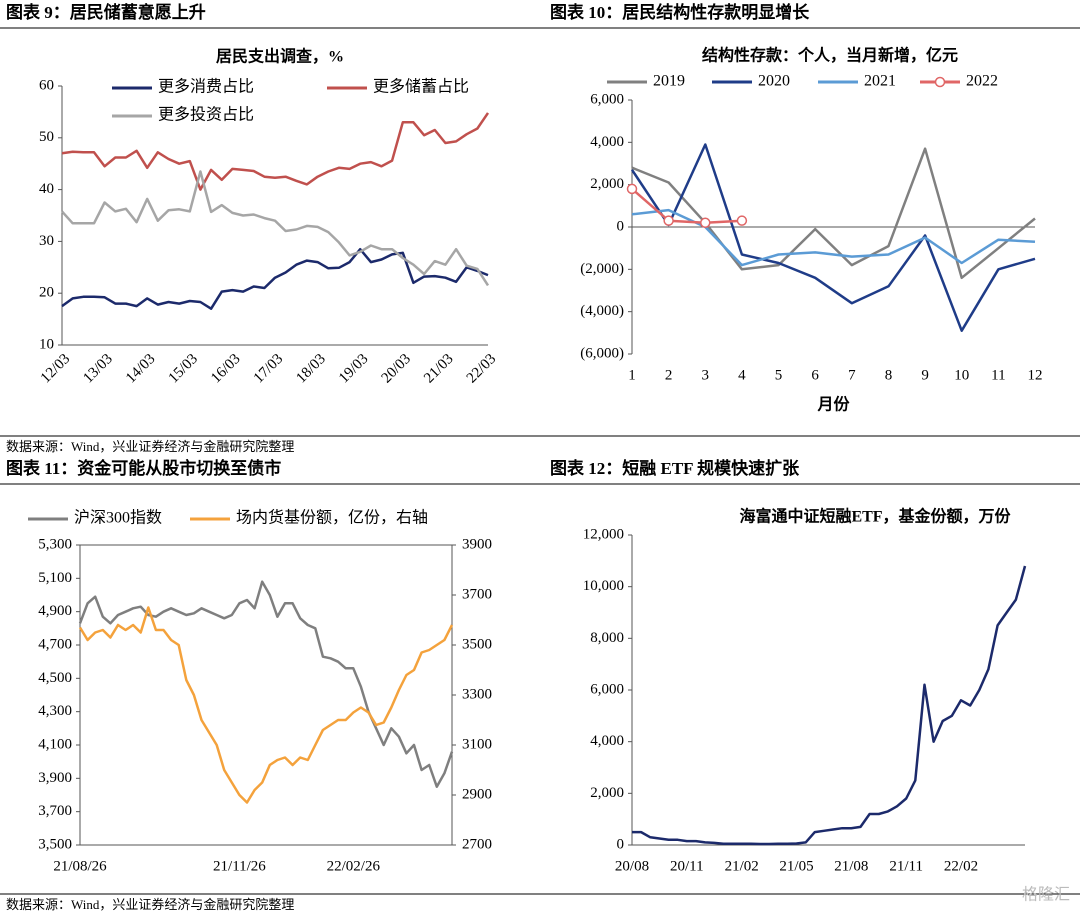  I want to click on x-tick-label: 3, so click(706, 375).